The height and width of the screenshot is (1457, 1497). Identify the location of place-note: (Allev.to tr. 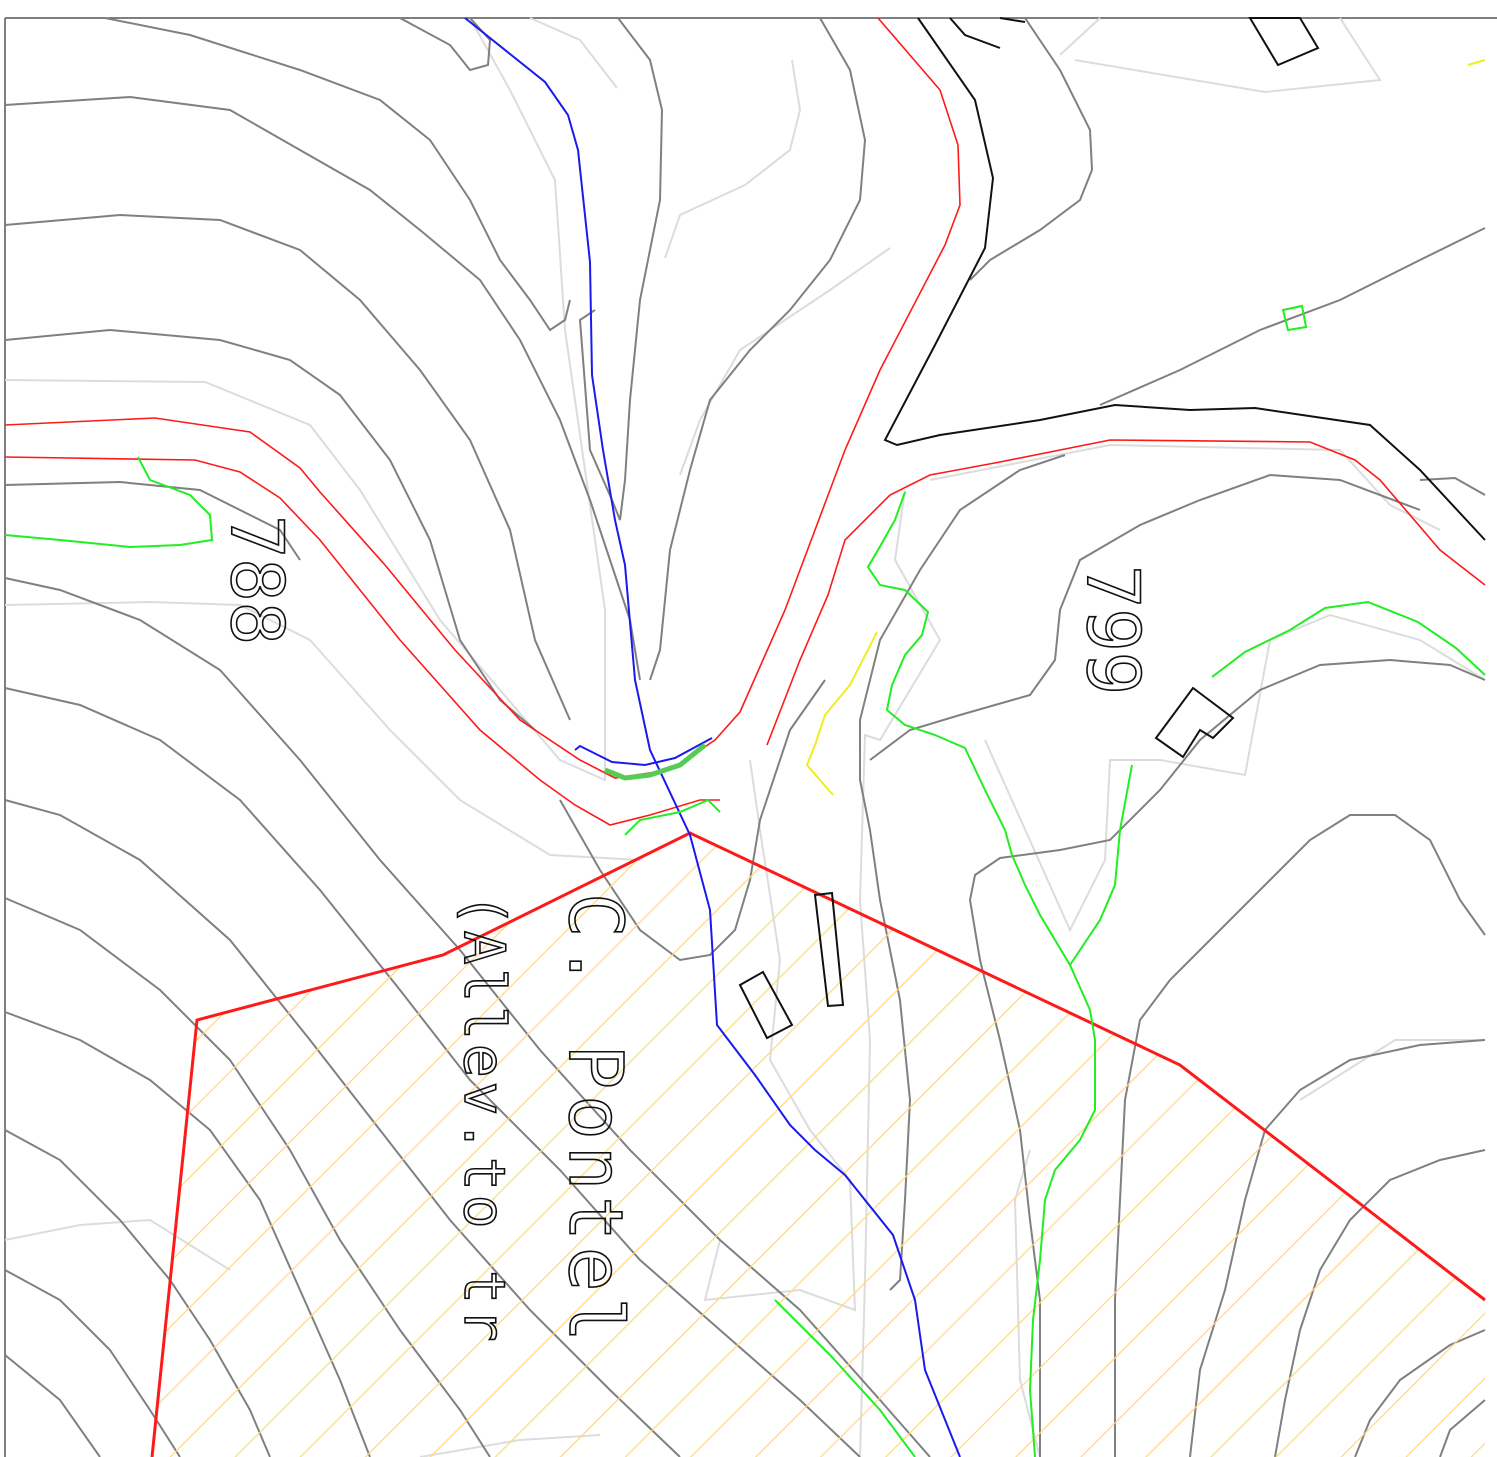
(483, 1119).